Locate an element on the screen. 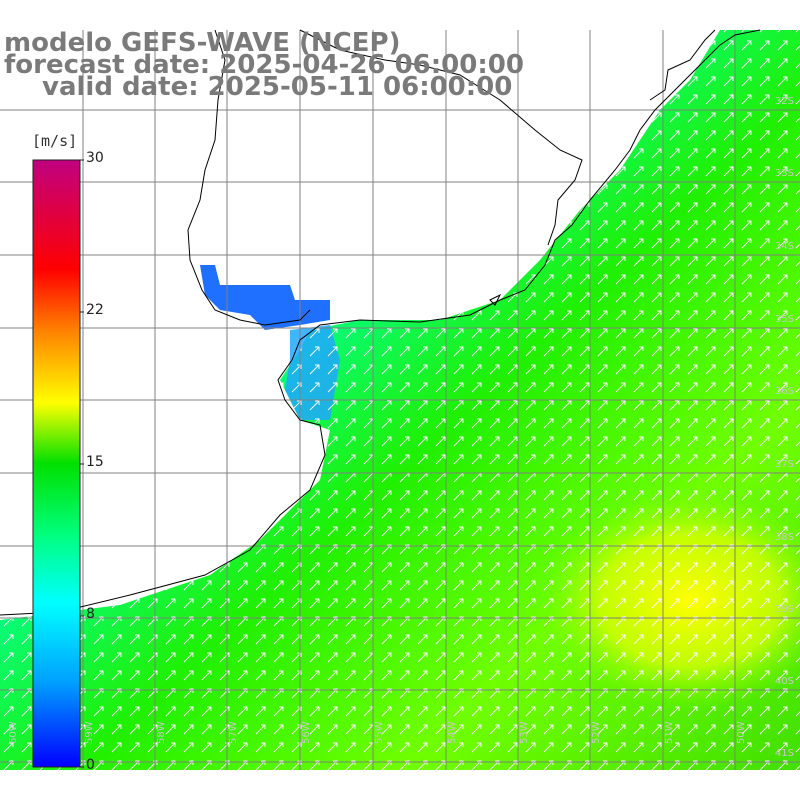  colorbar-unit: [m/s] is located at coordinates (55, 141).